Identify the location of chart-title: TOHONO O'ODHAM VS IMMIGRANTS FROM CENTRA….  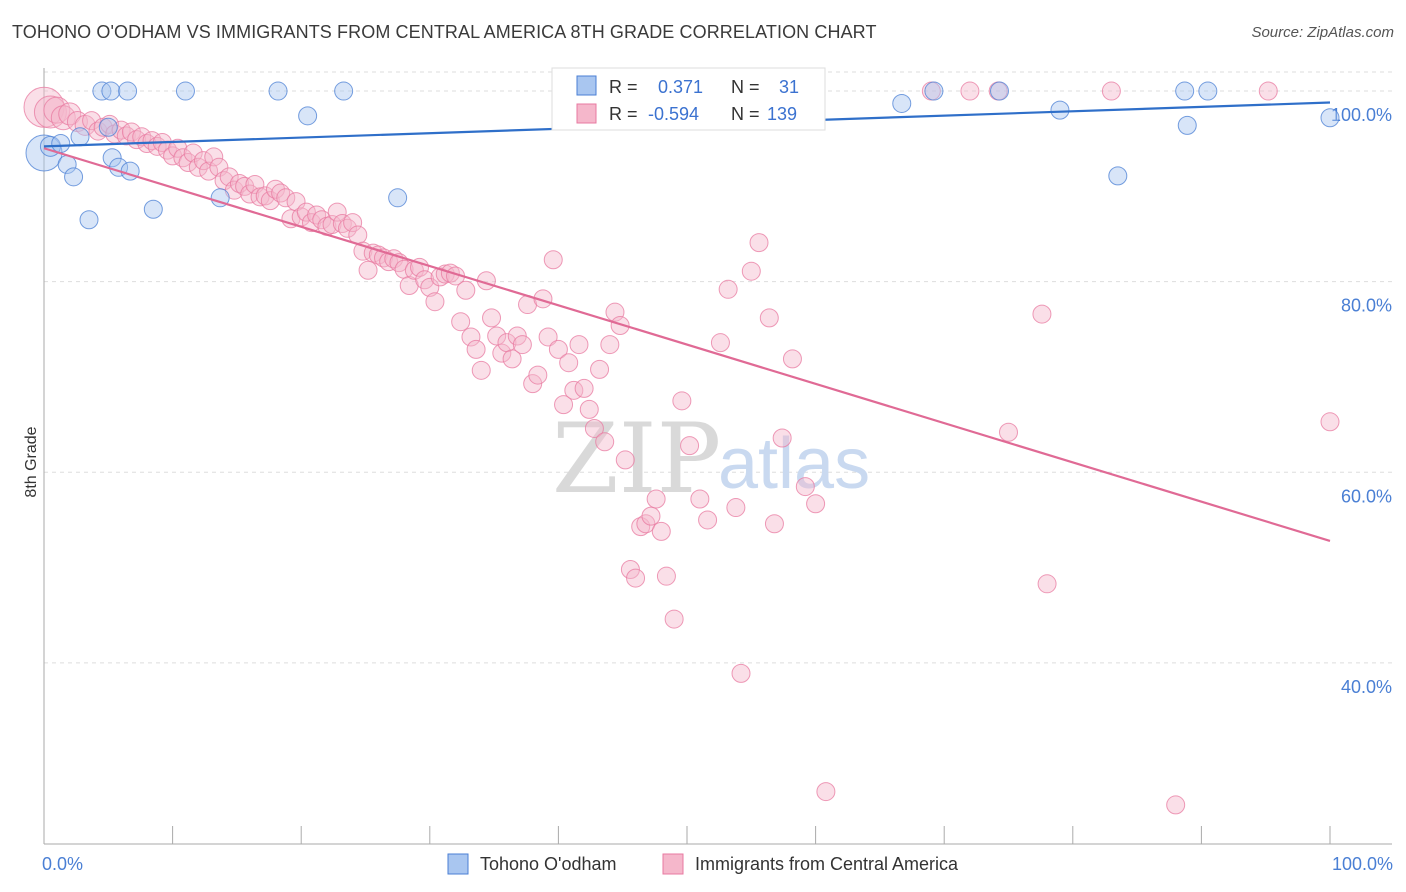
(444, 32).